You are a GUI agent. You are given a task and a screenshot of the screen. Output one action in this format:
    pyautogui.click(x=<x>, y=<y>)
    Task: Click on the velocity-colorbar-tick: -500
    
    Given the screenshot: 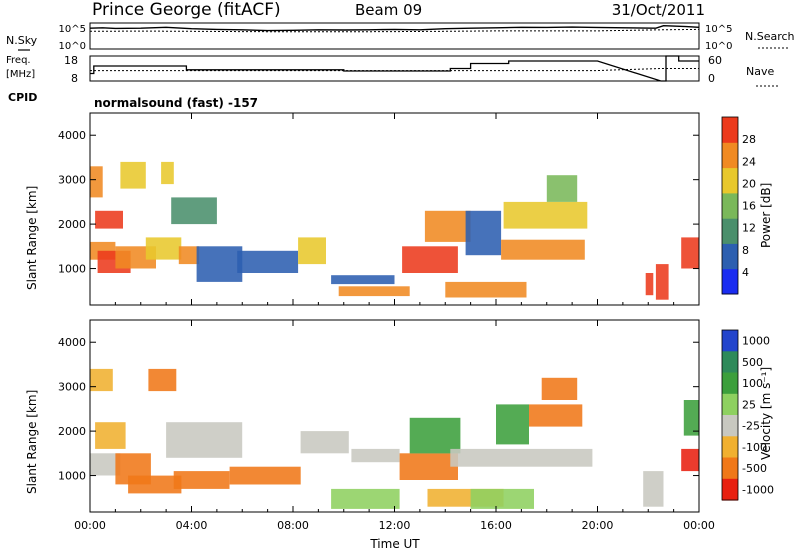 What is the action you would take?
    pyautogui.click(x=754, y=468)
    